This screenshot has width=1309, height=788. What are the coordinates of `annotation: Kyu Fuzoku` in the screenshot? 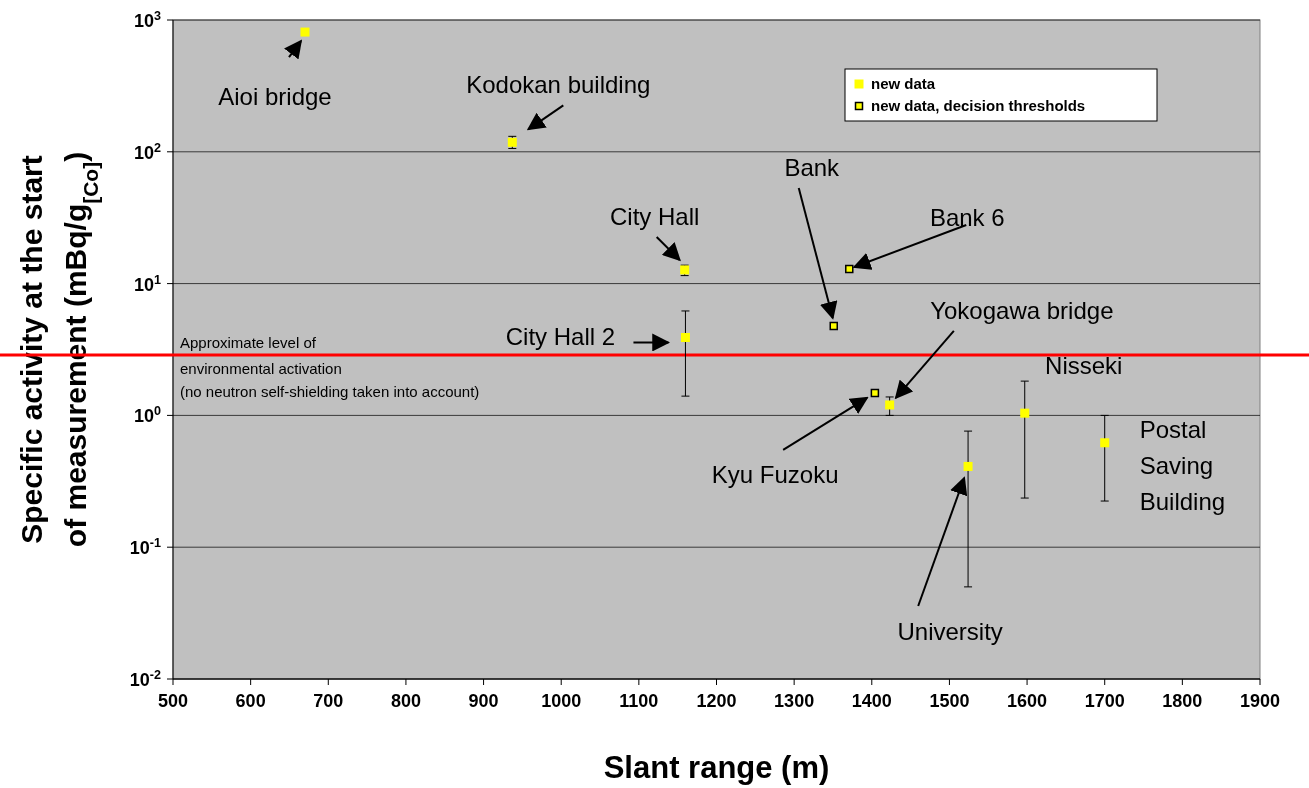 It's located at (775, 474).